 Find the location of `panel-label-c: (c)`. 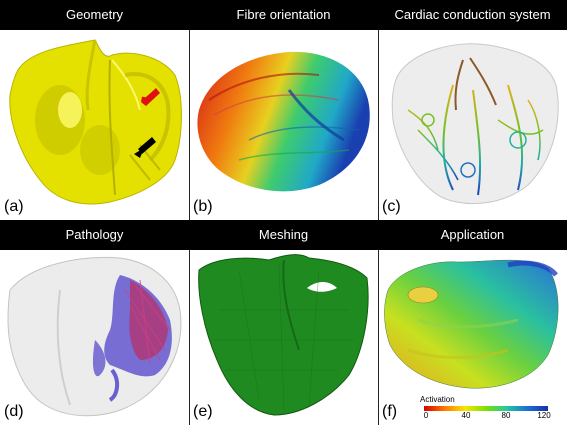

panel-label-c: (c) is located at coordinates (391, 206).